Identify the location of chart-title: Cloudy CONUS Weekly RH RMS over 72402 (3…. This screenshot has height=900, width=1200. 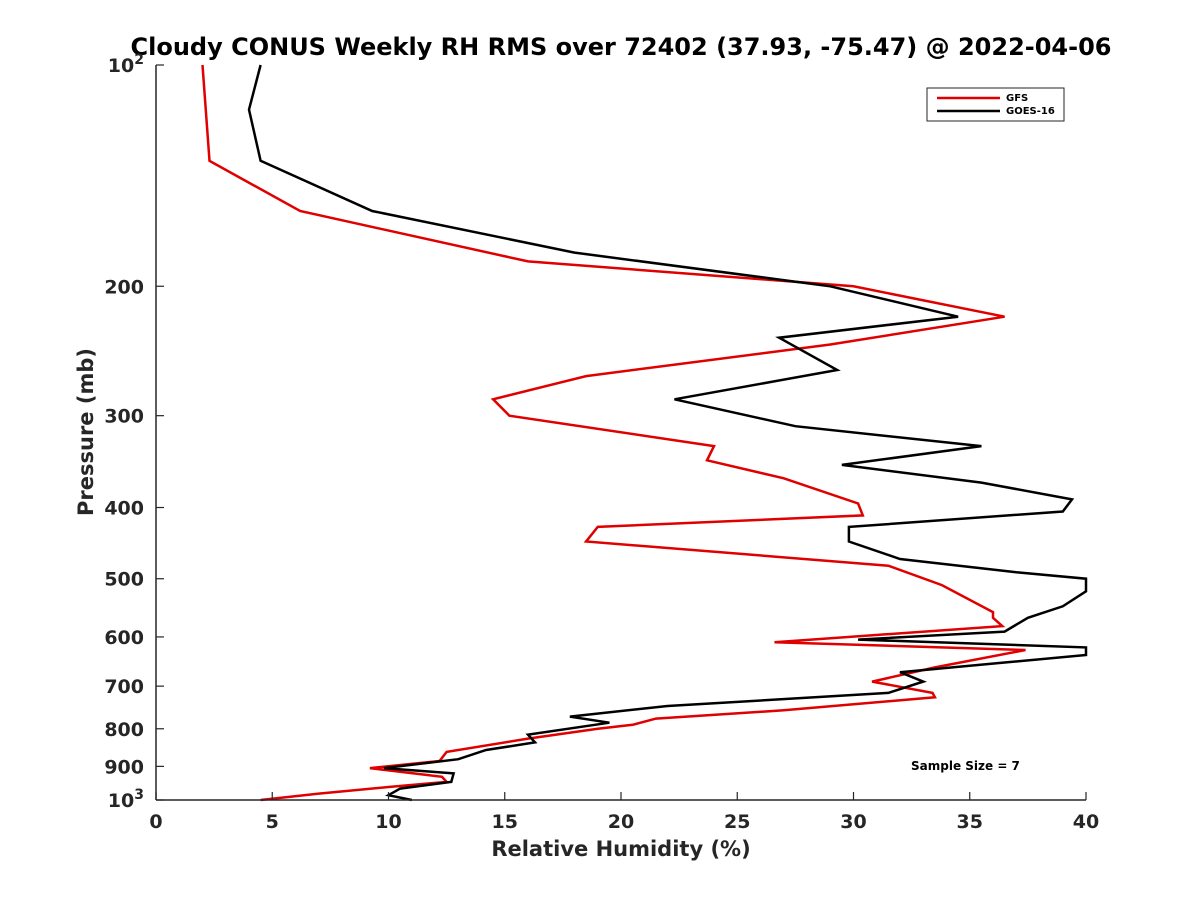
(621, 47).